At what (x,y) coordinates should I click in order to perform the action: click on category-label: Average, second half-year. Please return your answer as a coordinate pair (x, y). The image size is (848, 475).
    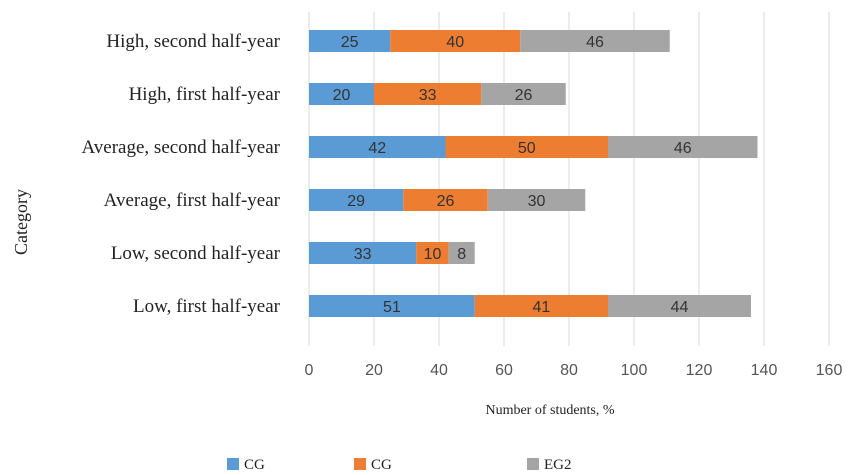
    Looking at the image, I should click on (180, 147).